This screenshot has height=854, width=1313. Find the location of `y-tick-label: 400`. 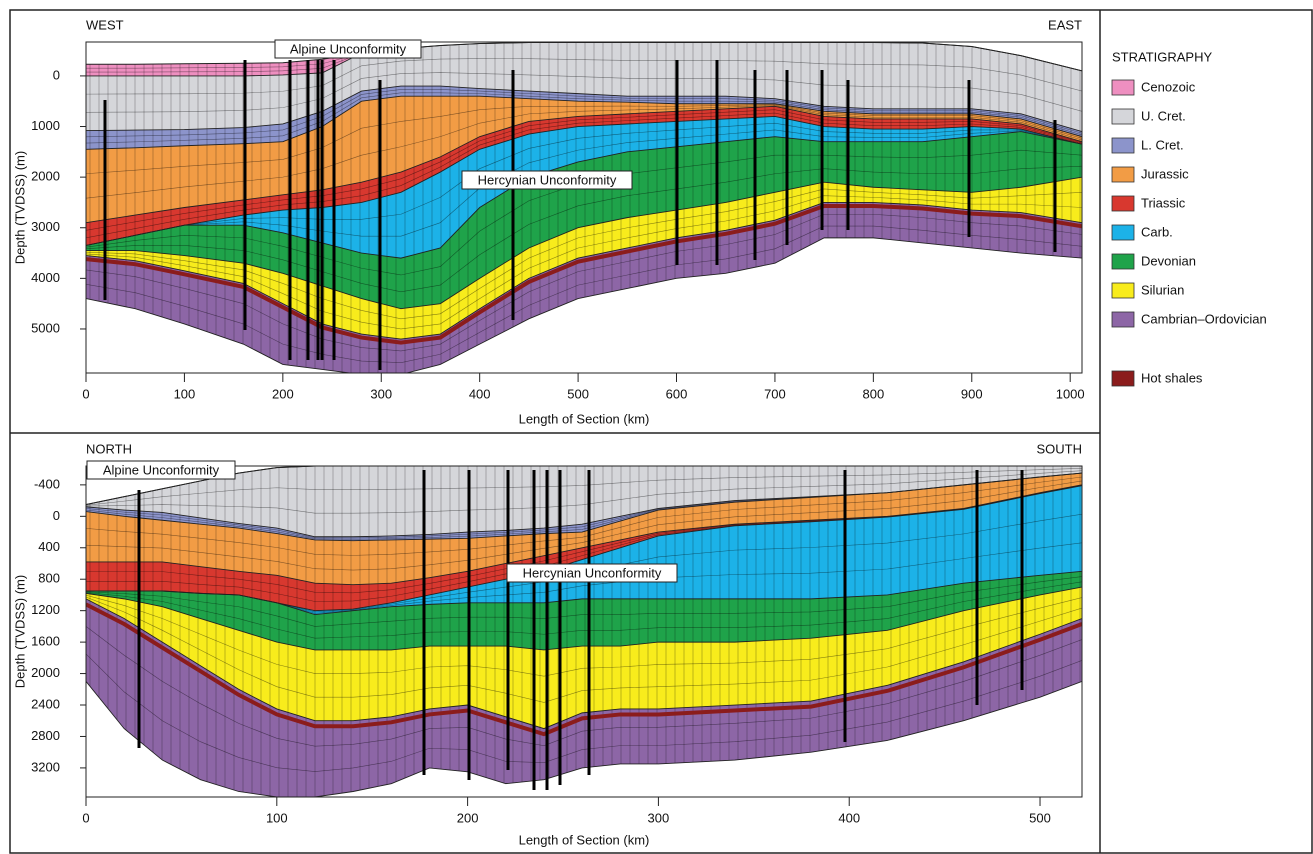

y-tick-label: 400 is located at coordinates (49, 546).